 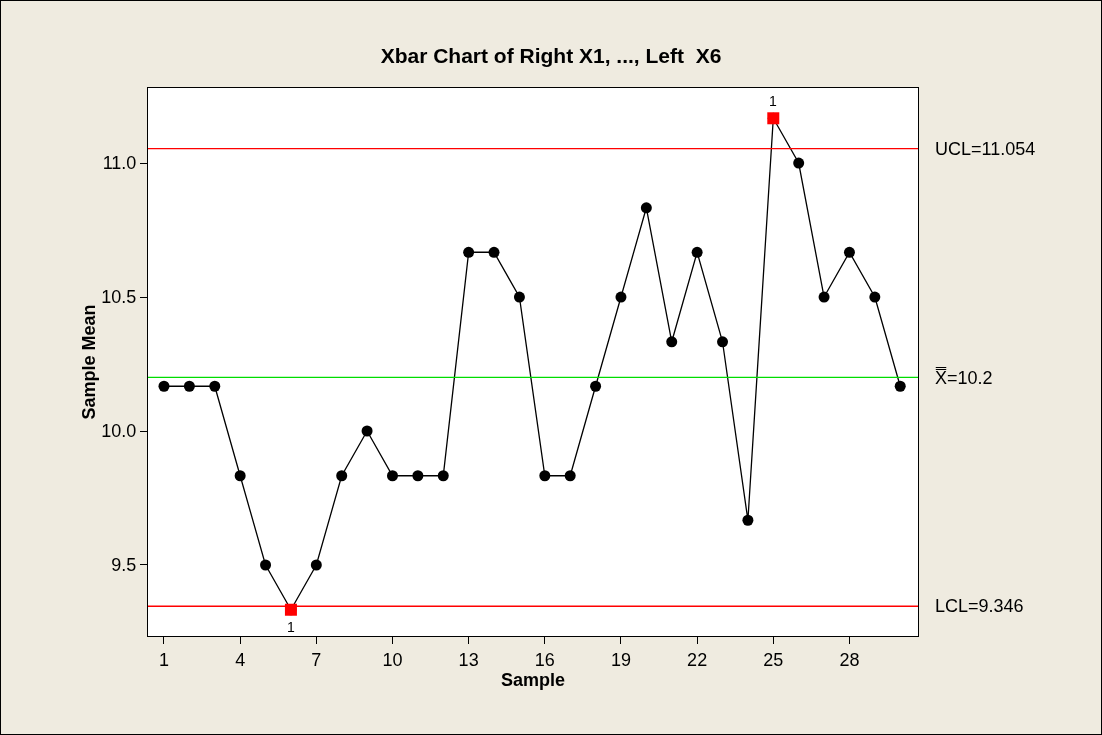 I want to click on y-tick-label: 9.5, so click(x=124, y=565).